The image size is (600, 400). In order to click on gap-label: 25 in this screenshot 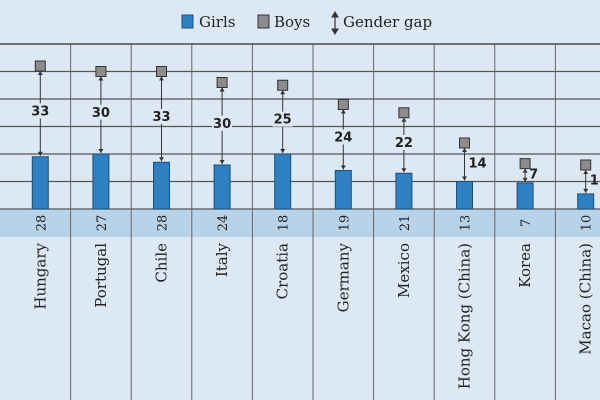, I will do `click(283, 120)`.